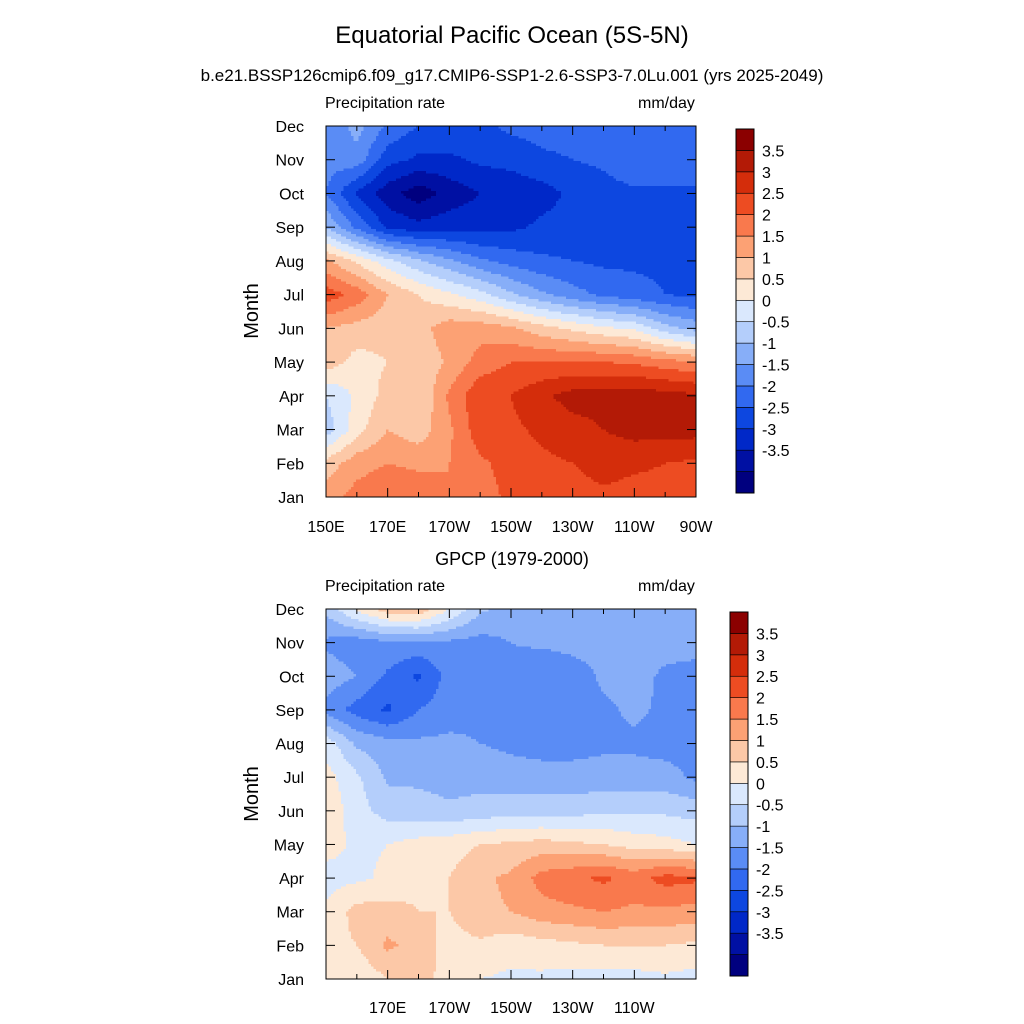 The image size is (1024, 1024). I want to click on x-tick-label: 150E, so click(325, 527).